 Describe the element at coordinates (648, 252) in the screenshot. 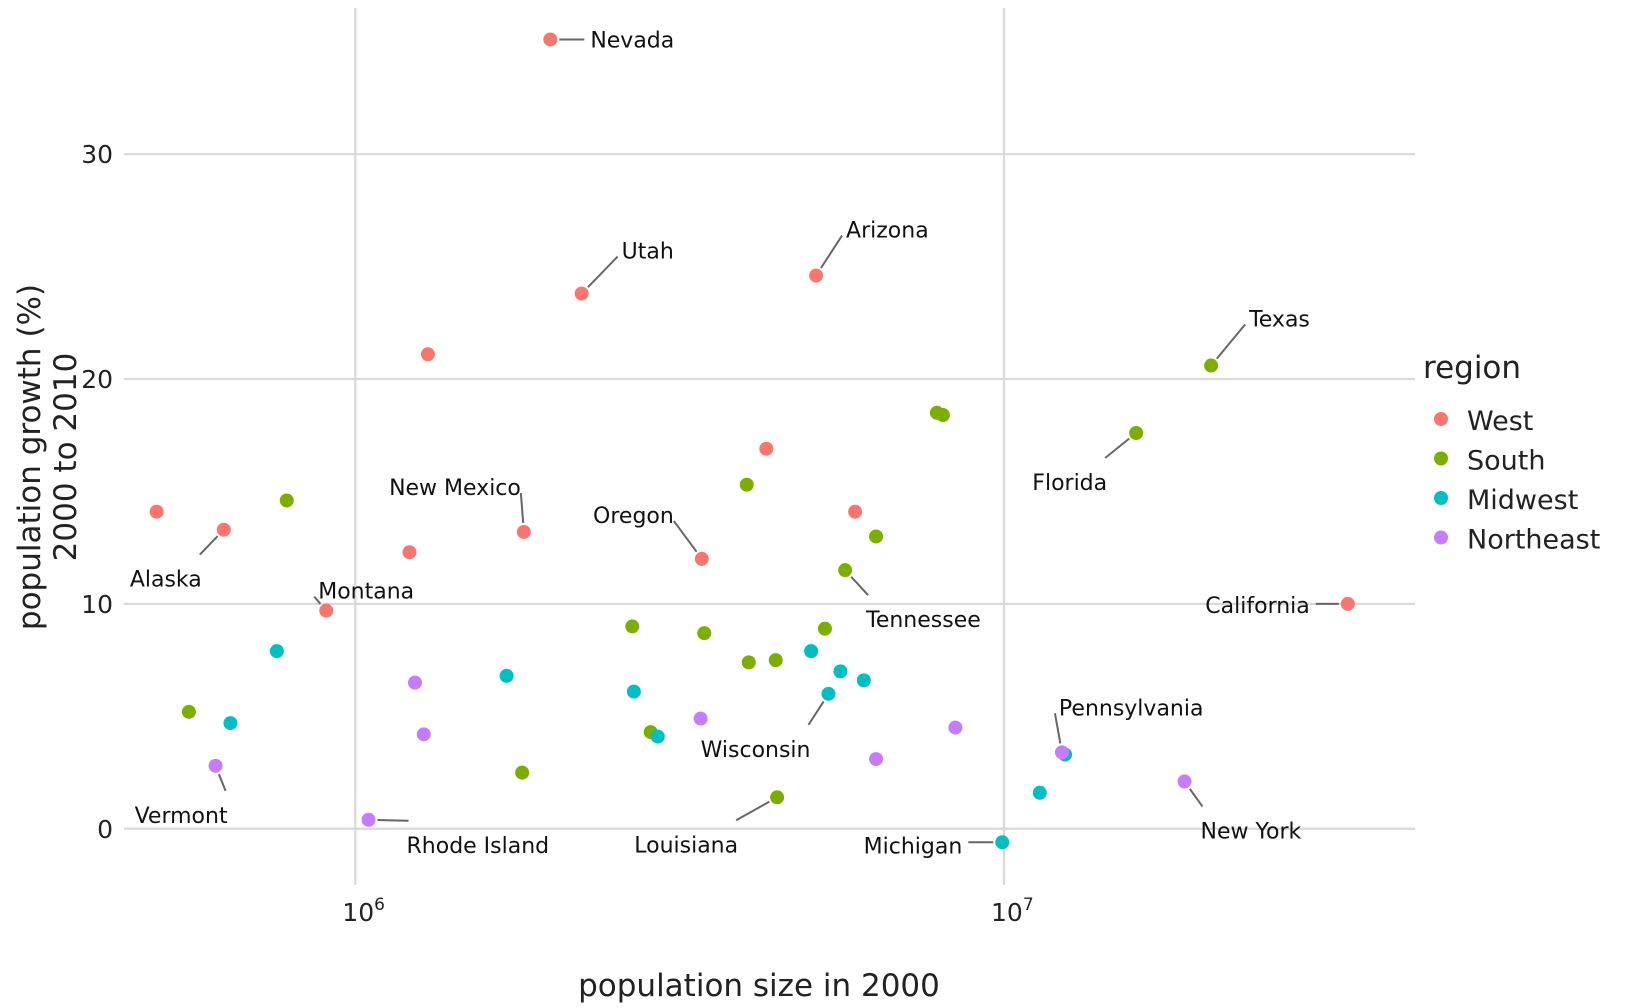

I see `point-label-utah: Utah` at that location.